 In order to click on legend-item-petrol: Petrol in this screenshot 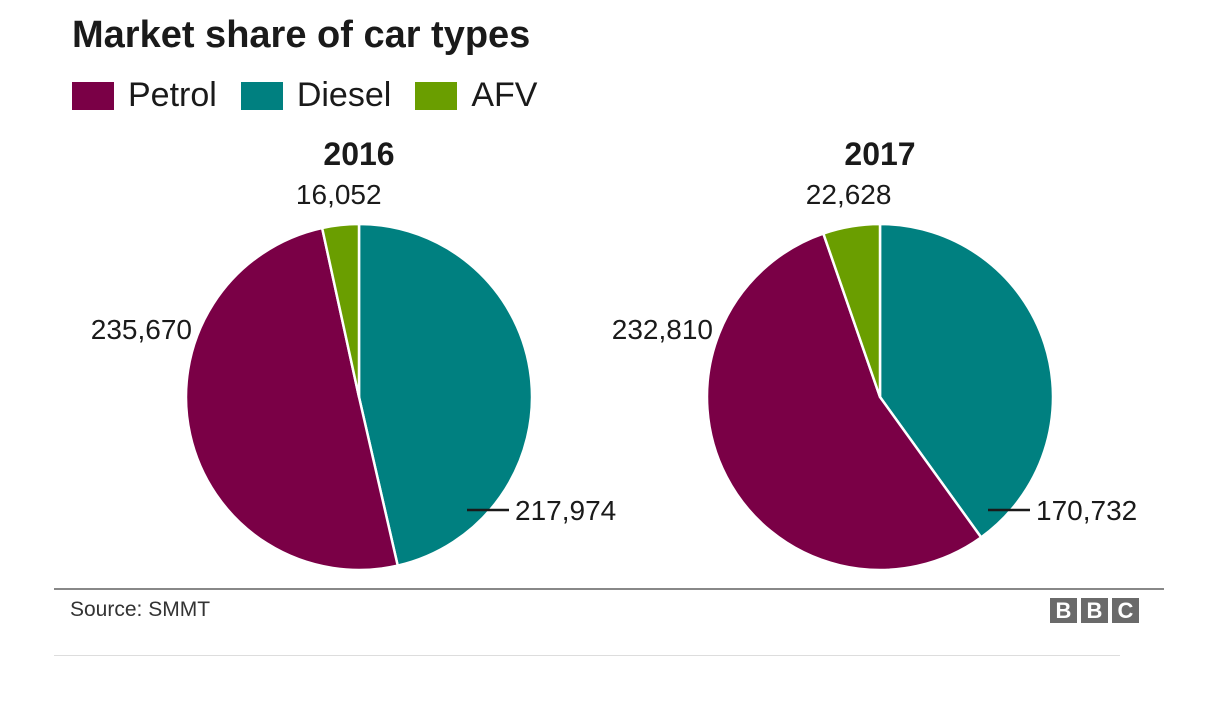, I will do `click(144, 95)`.